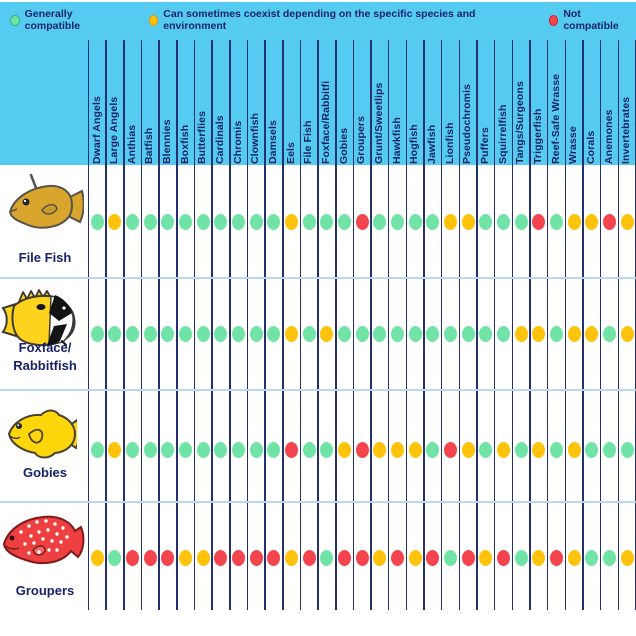 Image resolution: width=636 pixels, height=636 pixels. What do you see at coordinates (449, 143) in the screenshot?
I see `column-header-lionfish: Lionfish` at bounding box center [449, 143].